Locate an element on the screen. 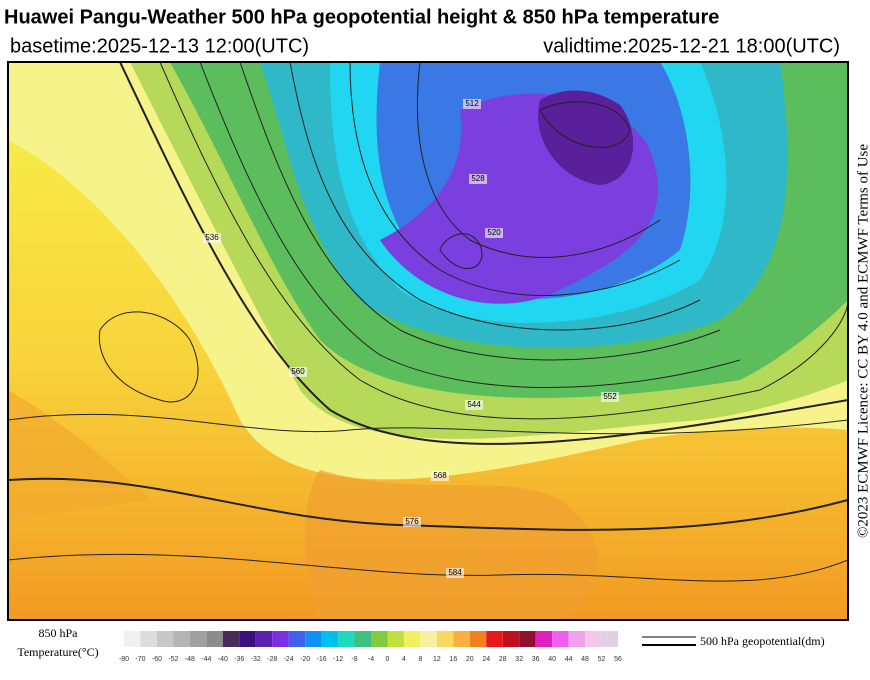 The image size is (870, 680). colorbar-tick: 56 is located at coordinates (618, 659).